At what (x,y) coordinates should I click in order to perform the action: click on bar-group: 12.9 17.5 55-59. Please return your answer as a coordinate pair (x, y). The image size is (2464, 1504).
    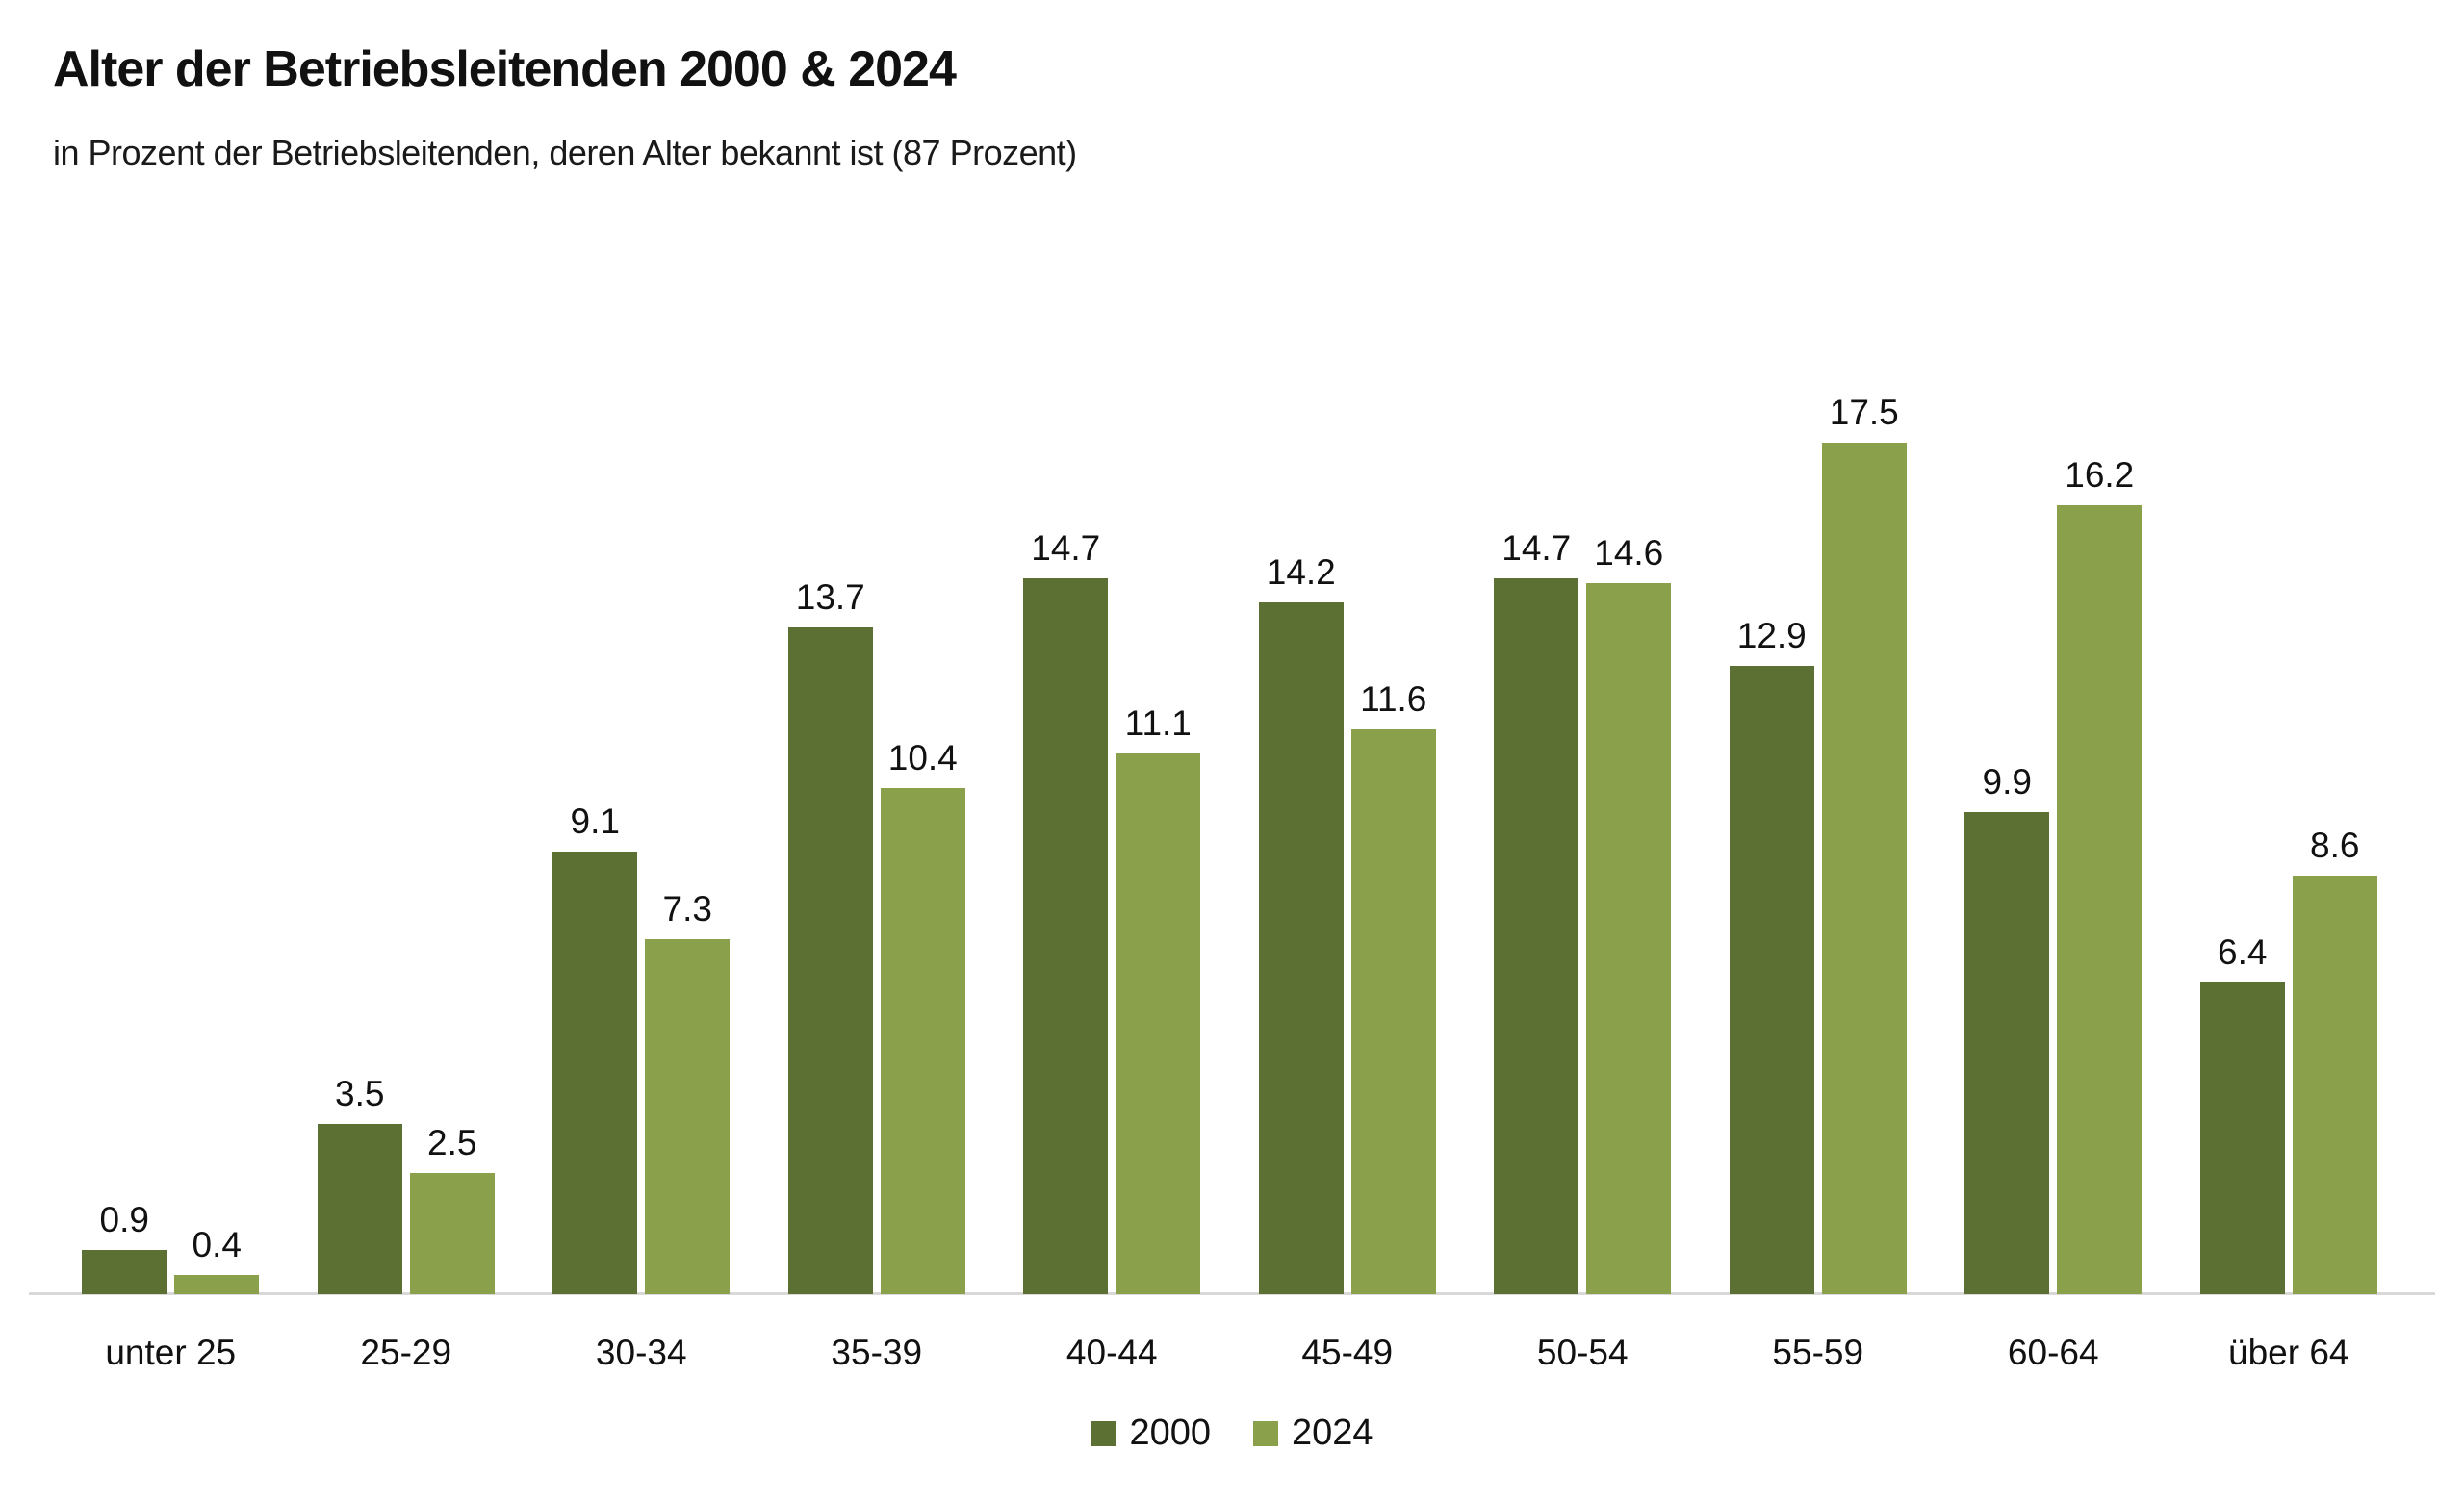
    Looking at the image, I should click on (1819, 782).